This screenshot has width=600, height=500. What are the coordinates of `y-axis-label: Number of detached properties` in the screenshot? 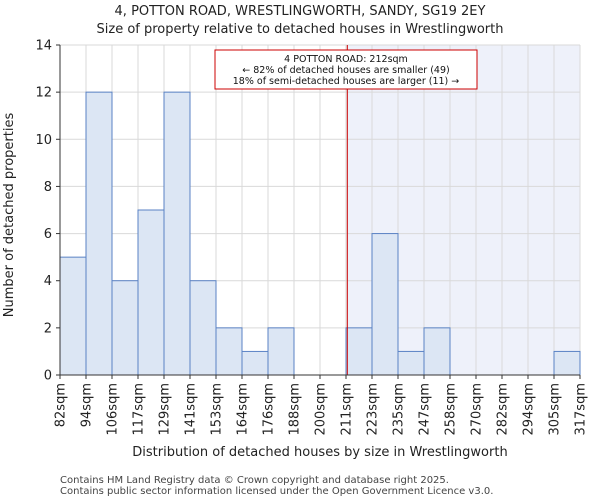 It's located at (9, 215).